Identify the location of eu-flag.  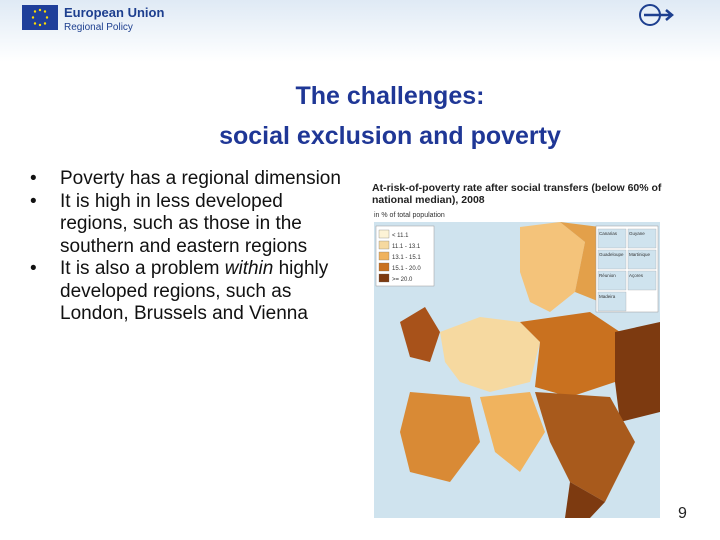
(40, 17).